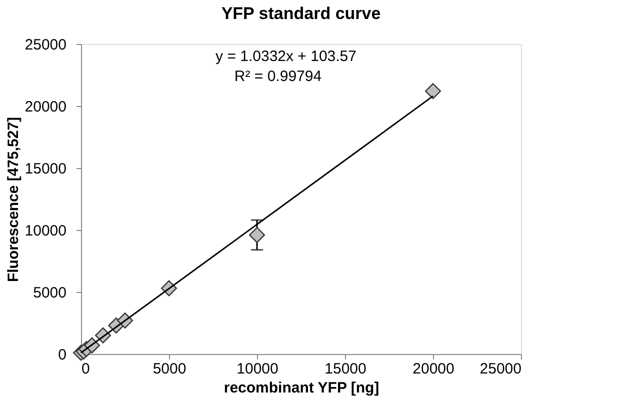 The height and width of the screenshot is (400, 617). Describe the element at coordinates (45, 107) in the screenshot. I see `y-tick-label: 20000` at that location.